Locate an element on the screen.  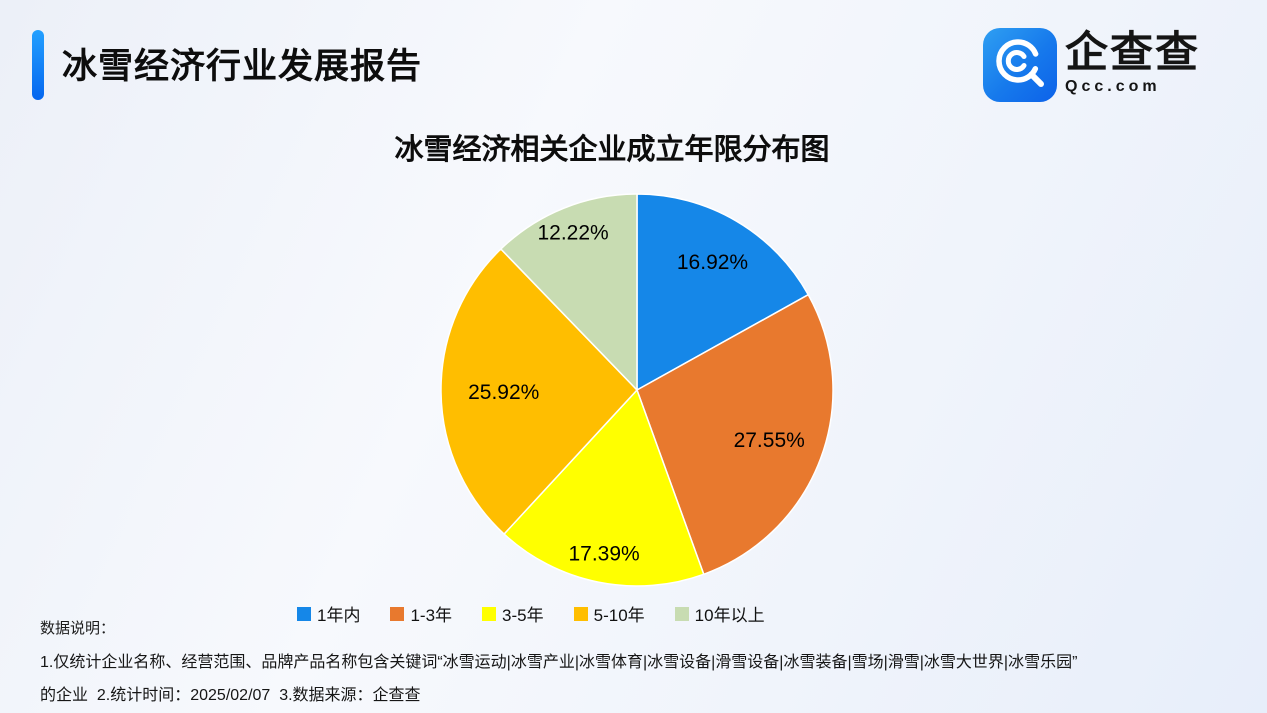
title-accent-bar is located at coordinates (38, 65).